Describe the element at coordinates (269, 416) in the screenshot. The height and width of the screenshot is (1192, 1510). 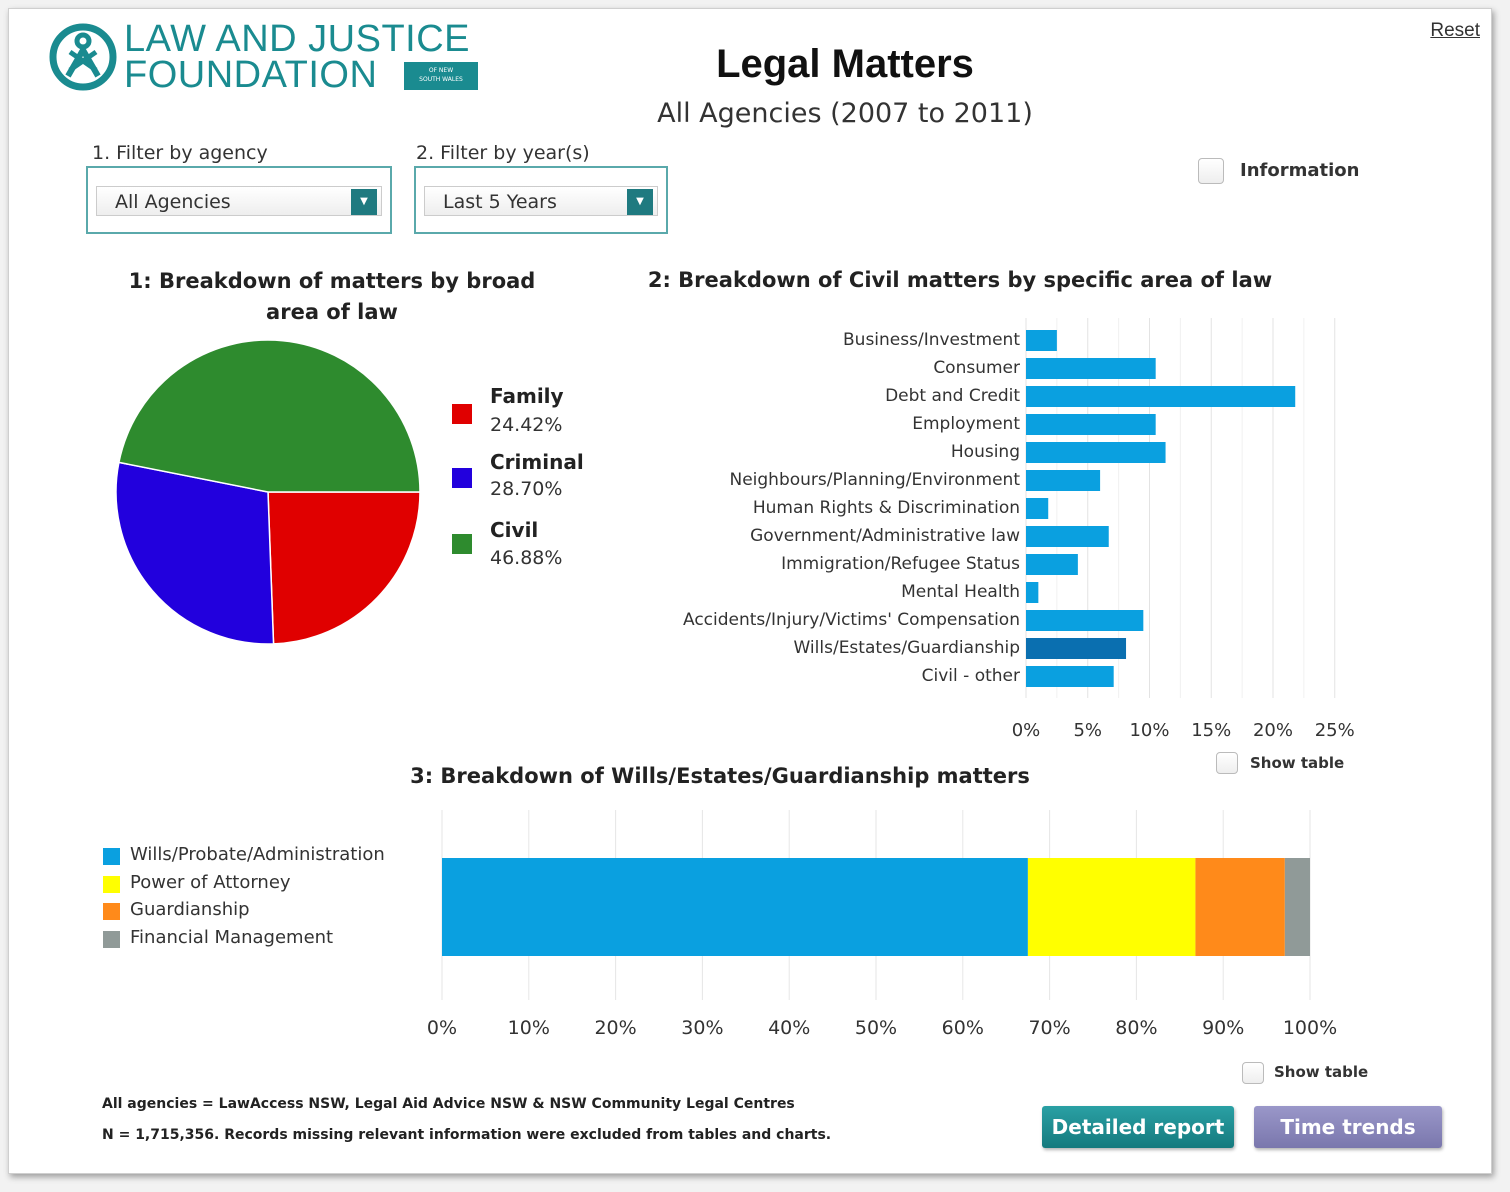
I see `pie-slice-civil` at that location.